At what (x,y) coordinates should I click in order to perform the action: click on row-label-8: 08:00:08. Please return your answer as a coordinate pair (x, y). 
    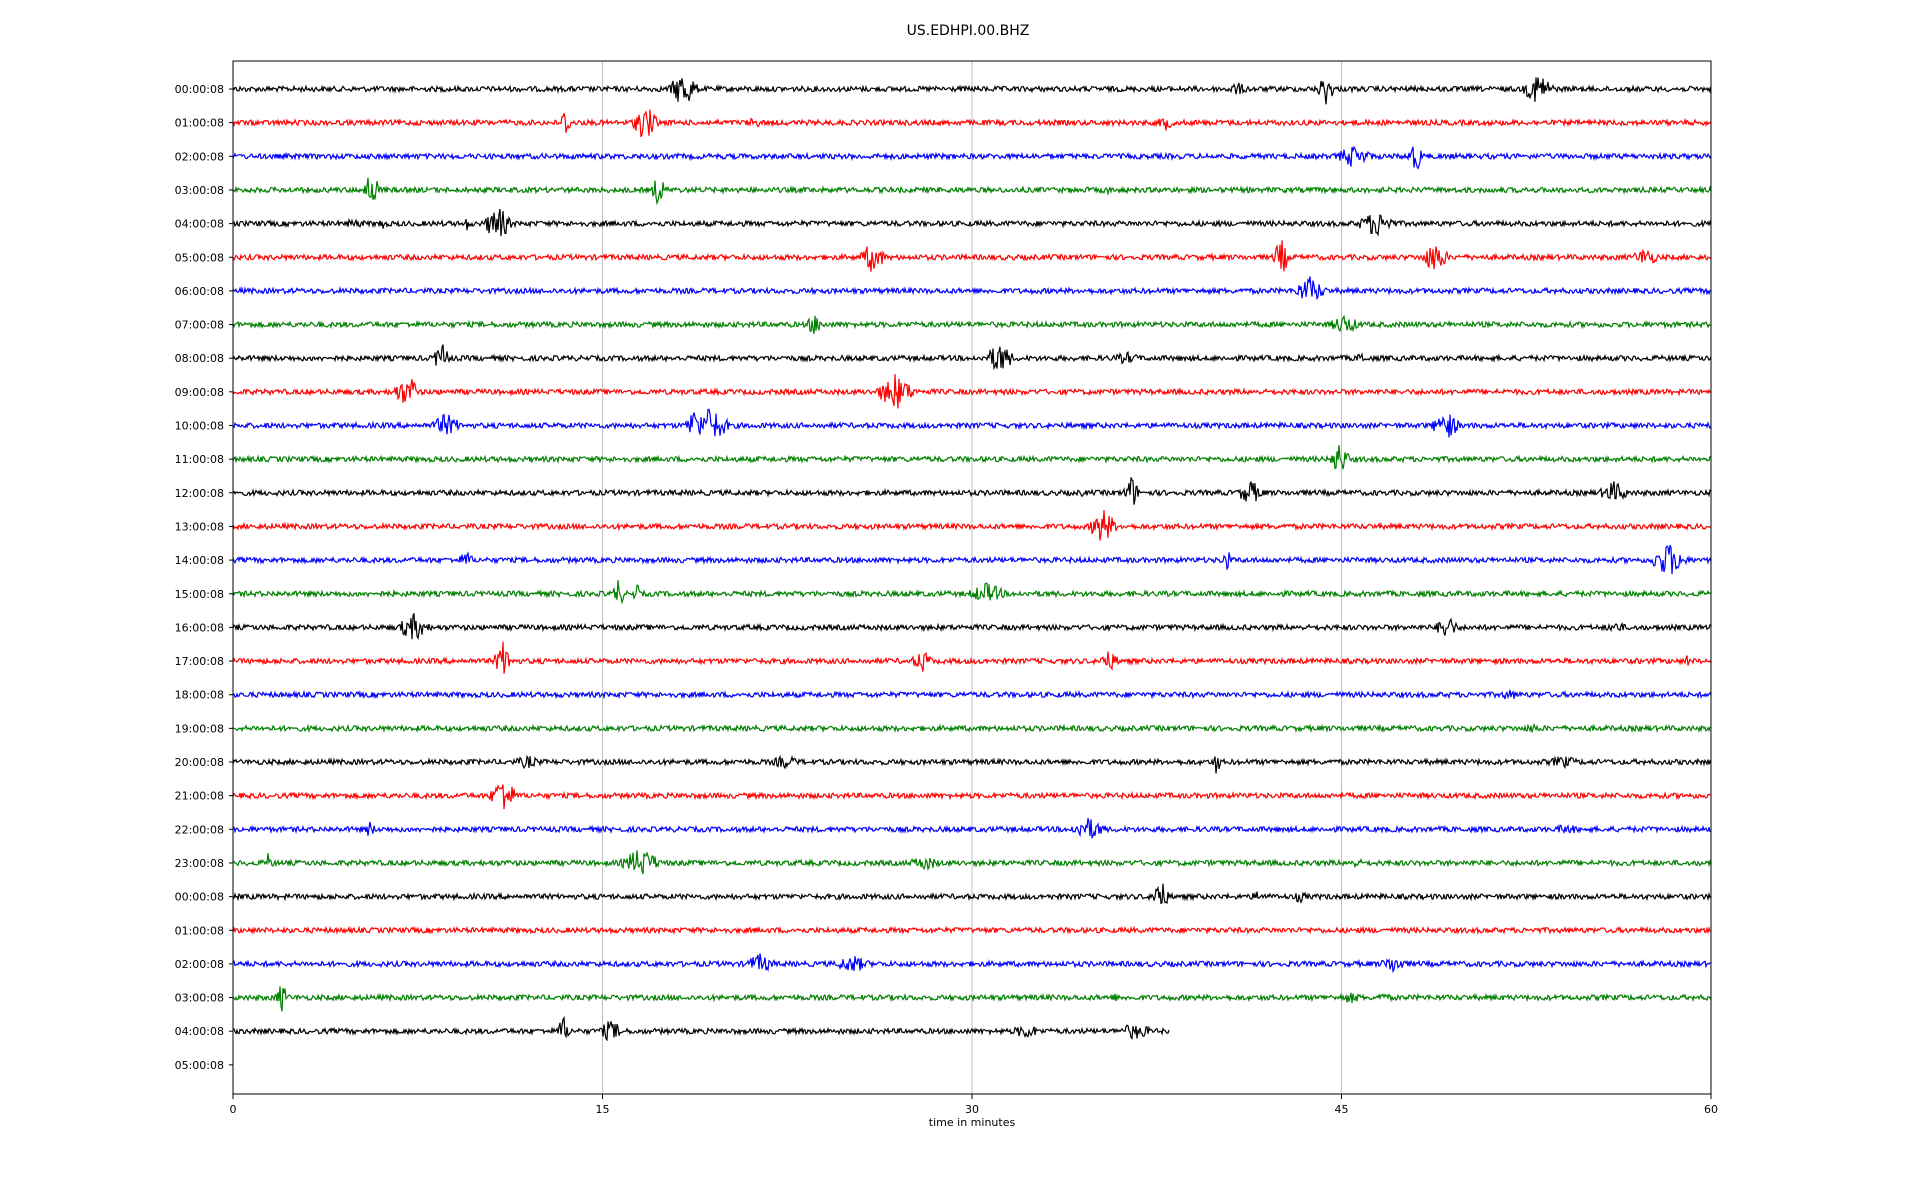
    Looking at the image, I should click on (199, 358).